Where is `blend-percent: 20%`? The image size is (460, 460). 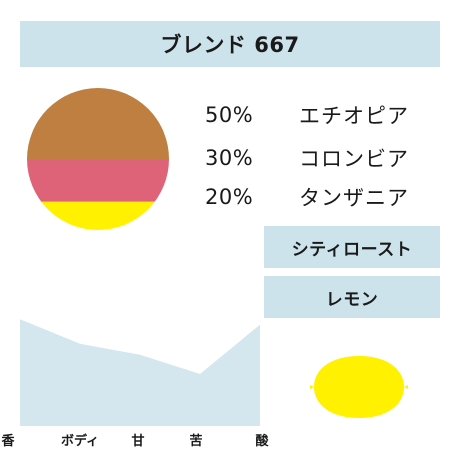 blend-percent: 20% is located at coordinates (229, 197).